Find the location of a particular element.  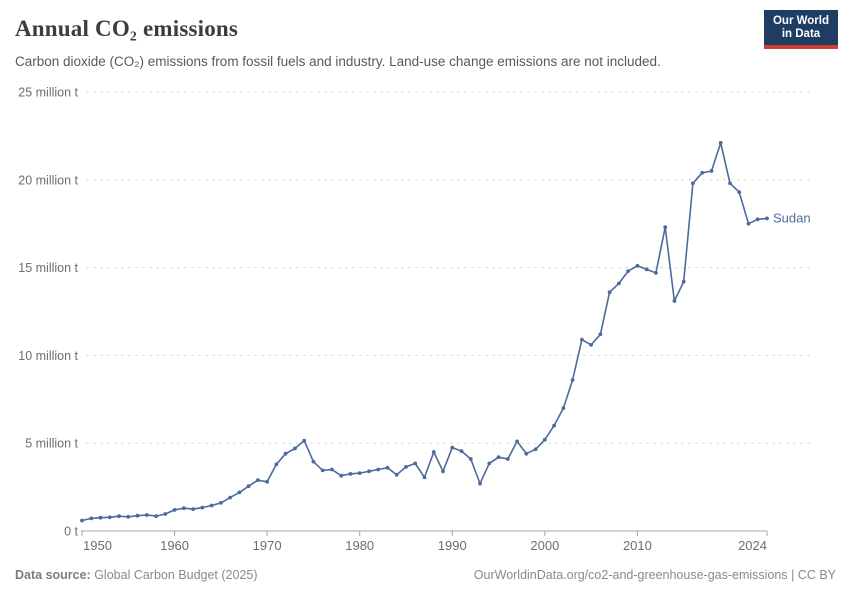

x-tick-label: 1960 is located at coordinates (174, 545).